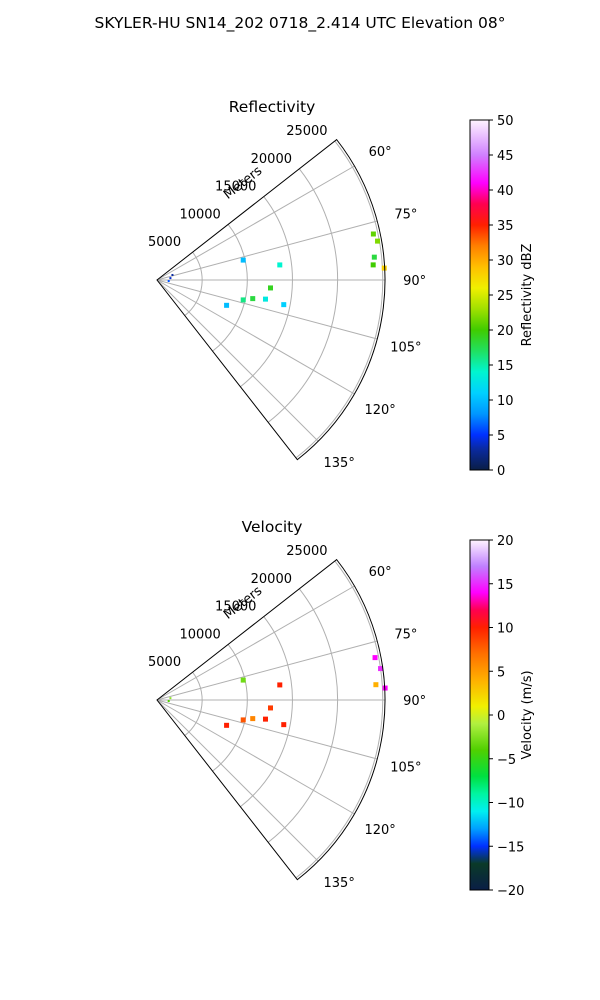 Image resolution: width=600 pixels, height=1000 pixels. What do you see at coordinates (505, 191) in the screenshot?
I see `colorbar-tick-label-0-8: 40` at bounding box center [505, 191].